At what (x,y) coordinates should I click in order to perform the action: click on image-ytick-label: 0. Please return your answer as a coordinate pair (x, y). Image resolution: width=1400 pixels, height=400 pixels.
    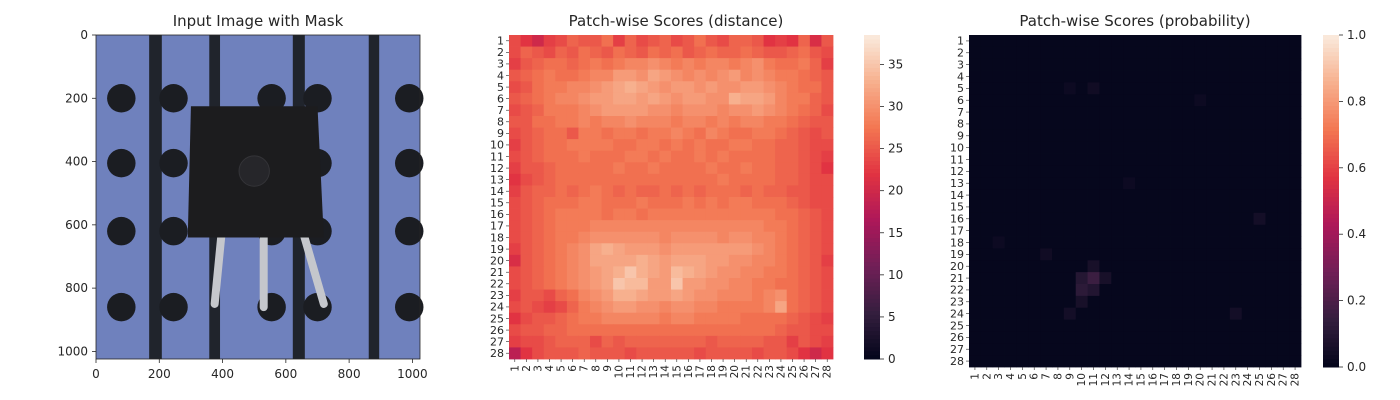
    Looking at the image, I should click on (84, 35).